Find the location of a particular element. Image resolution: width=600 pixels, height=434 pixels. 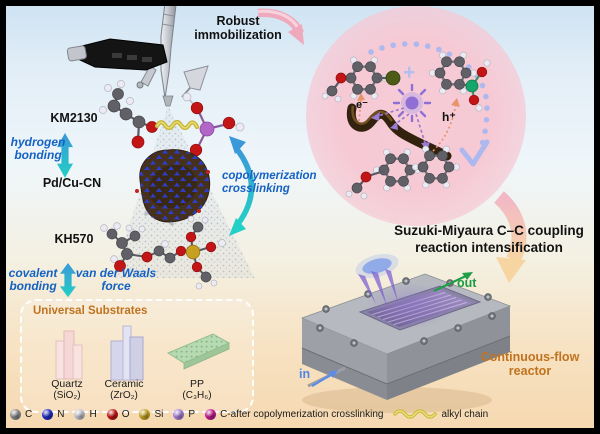

electron-label: e⁻ is located at coordinates (362, 105).